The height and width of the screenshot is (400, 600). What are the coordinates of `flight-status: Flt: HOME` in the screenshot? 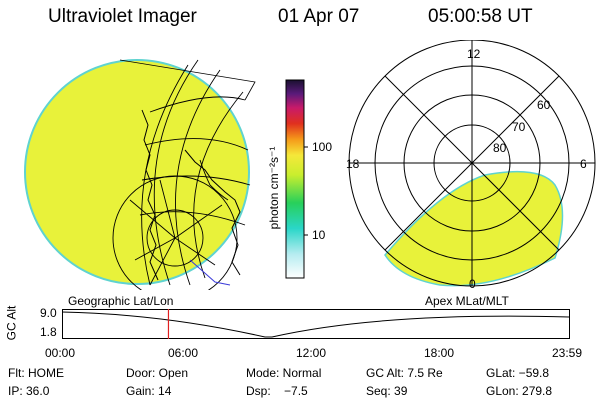 It's located at (36, 373).